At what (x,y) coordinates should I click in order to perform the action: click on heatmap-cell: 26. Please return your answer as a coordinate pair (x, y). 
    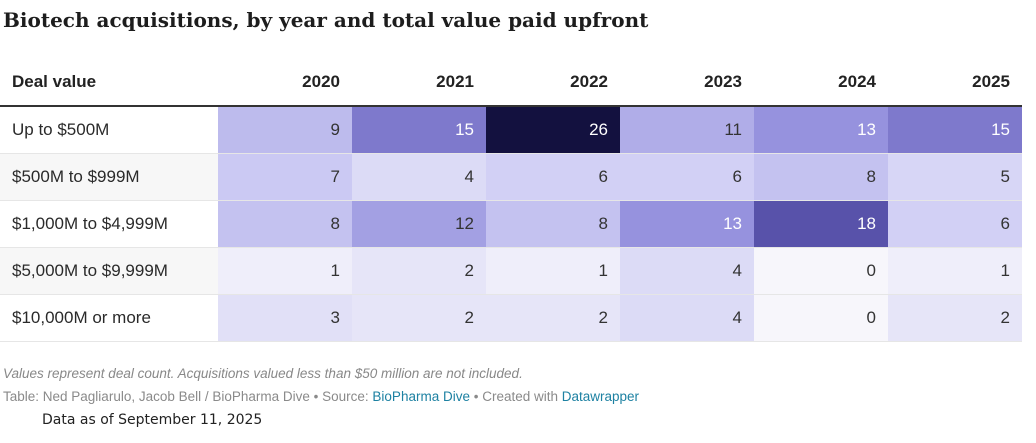
    Looking at the image, I should click on (553, 130).